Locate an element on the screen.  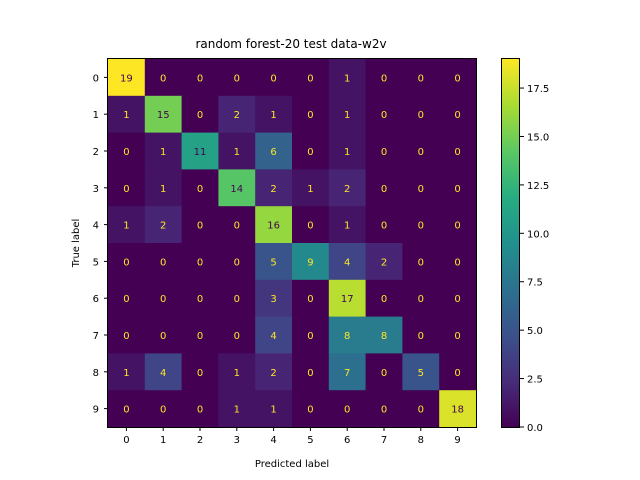
cell-value-label: 2 is located at coordinates (347, 189).